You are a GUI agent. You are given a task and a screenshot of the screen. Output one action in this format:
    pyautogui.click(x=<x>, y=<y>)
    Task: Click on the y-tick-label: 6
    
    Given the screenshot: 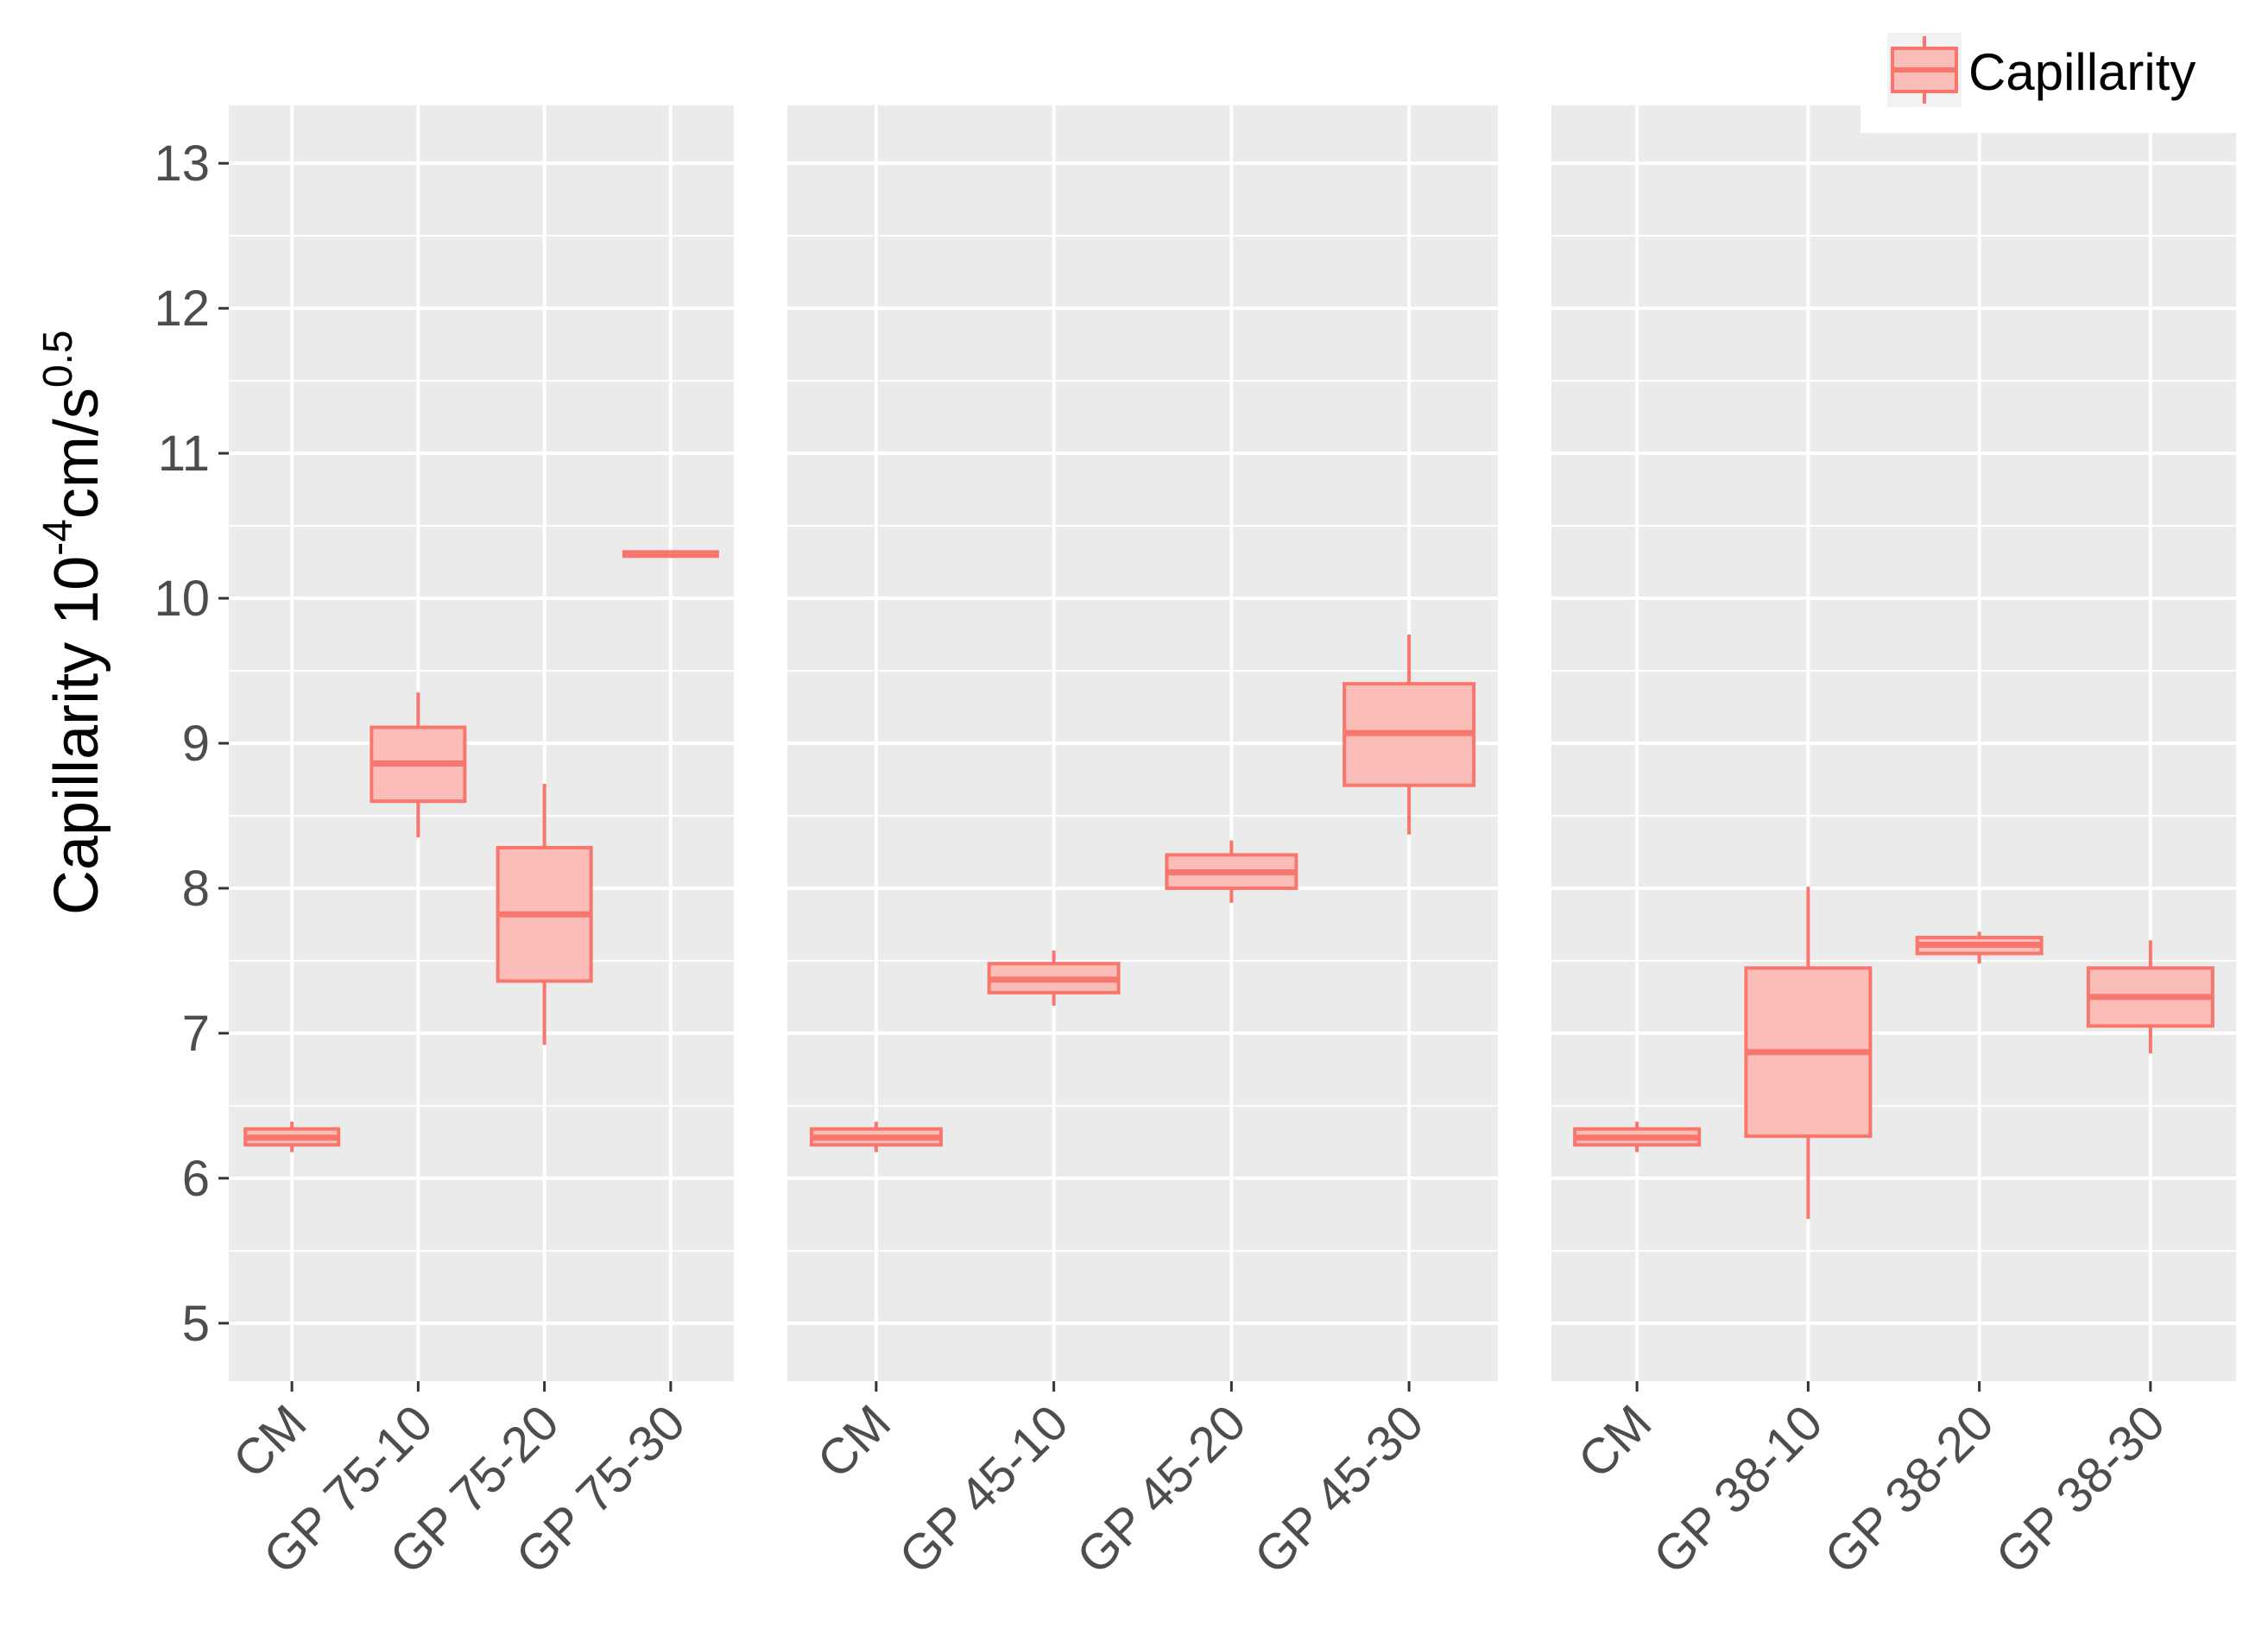 What is the action you would take?
    pyautogui.click(x=196, y=1179)
    